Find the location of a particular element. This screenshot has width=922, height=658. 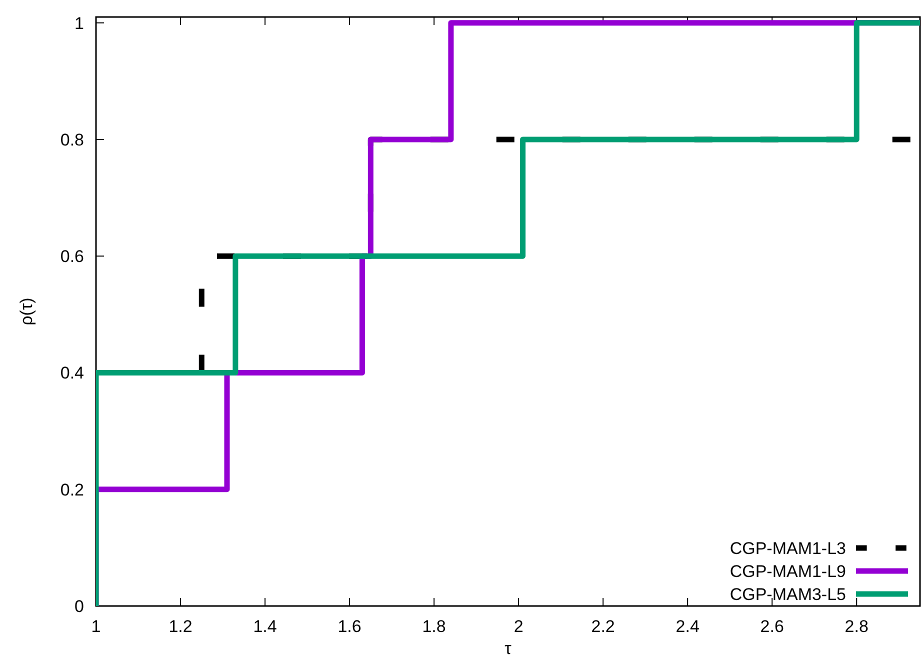

x-tick-label: 1 is located at coordinates (96, 626).